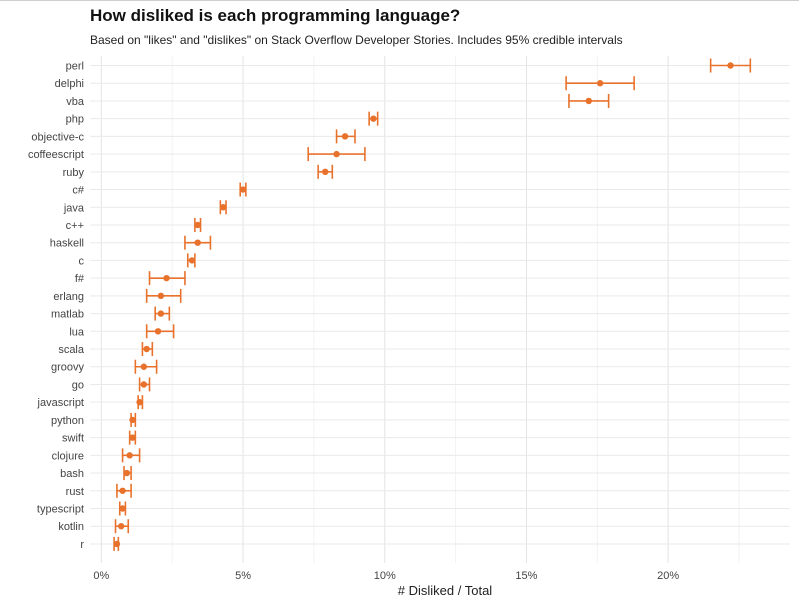  What do you see at coordinates (57, 137) in the screenshot?
I see `y-tick-label: objective-c` at bounding box center [57, 137].